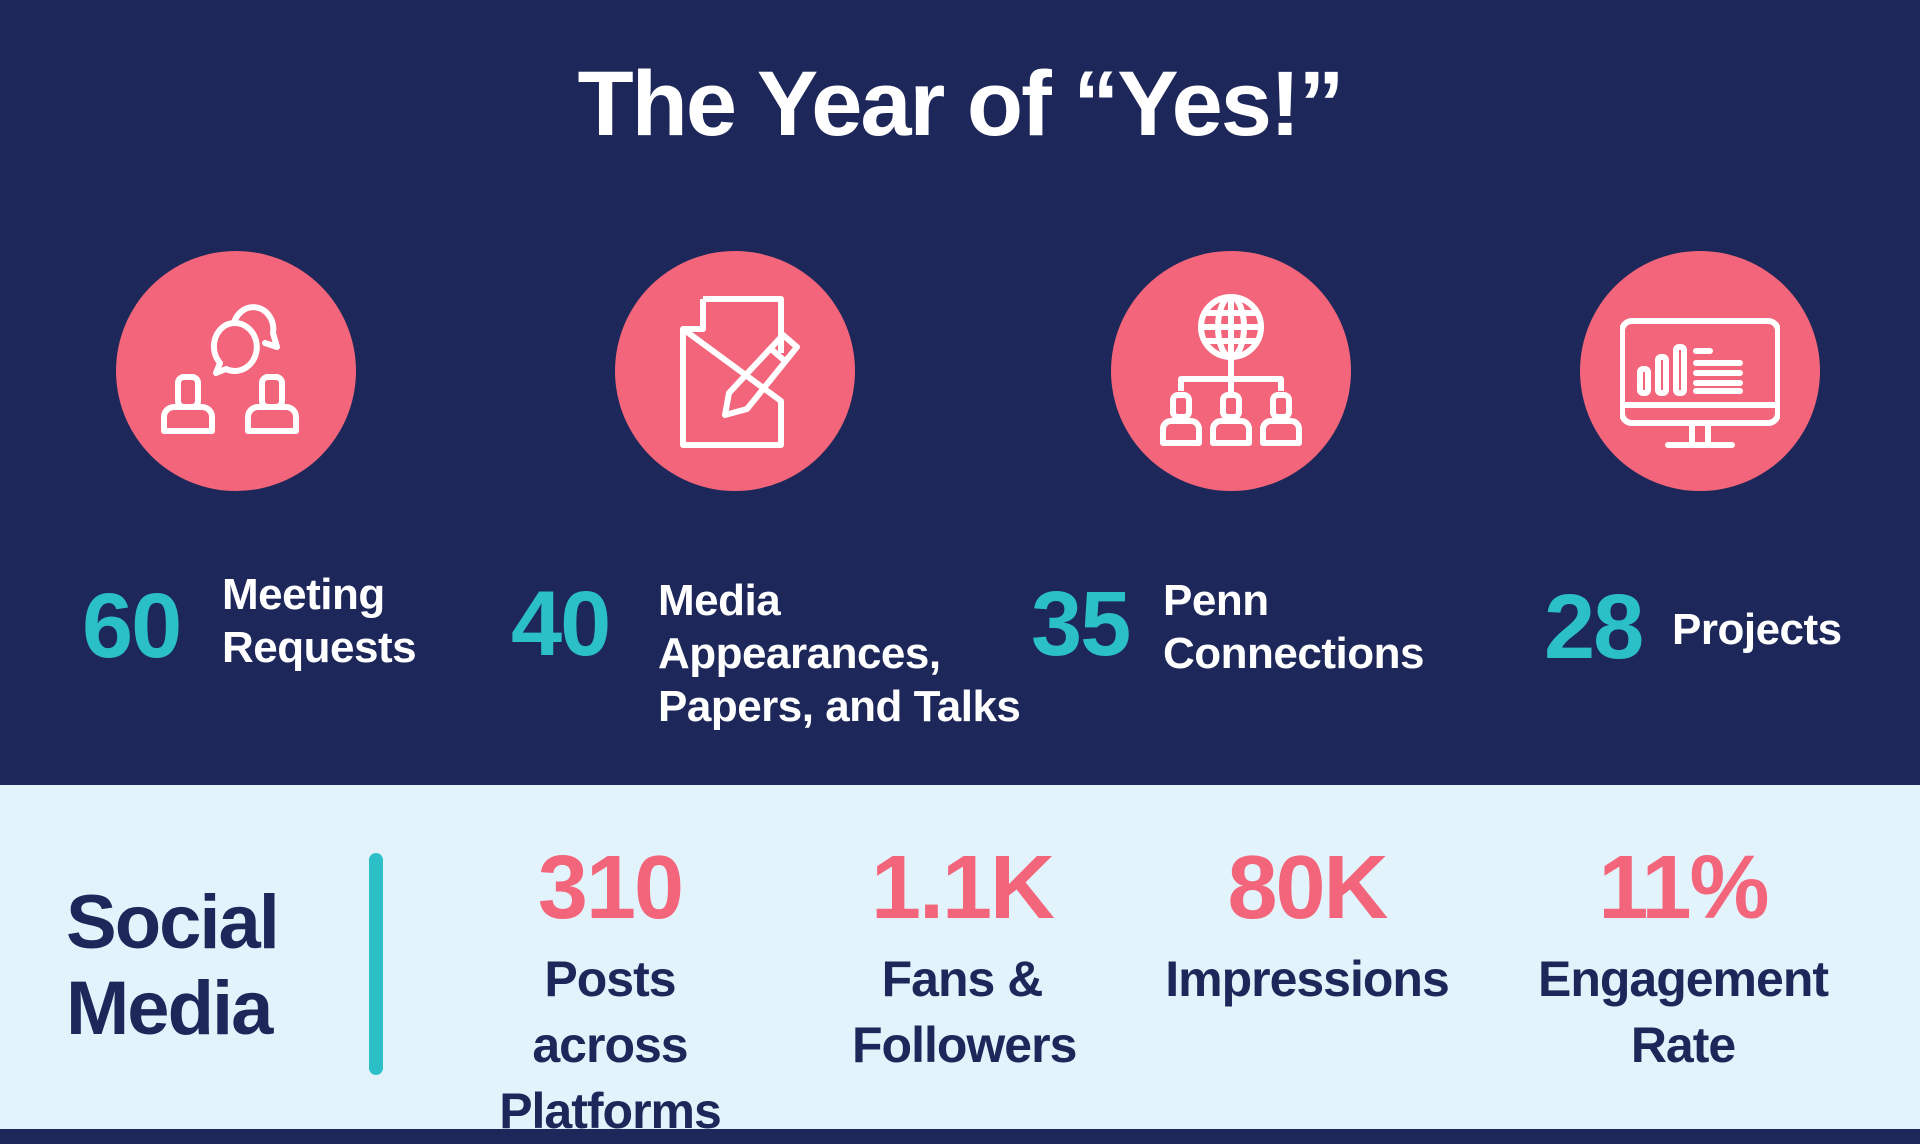  What do you see at coordinates (1081, 624) in the screenshot?
I see `stat-value-connections: 35` at bounding box center [1081, 624].